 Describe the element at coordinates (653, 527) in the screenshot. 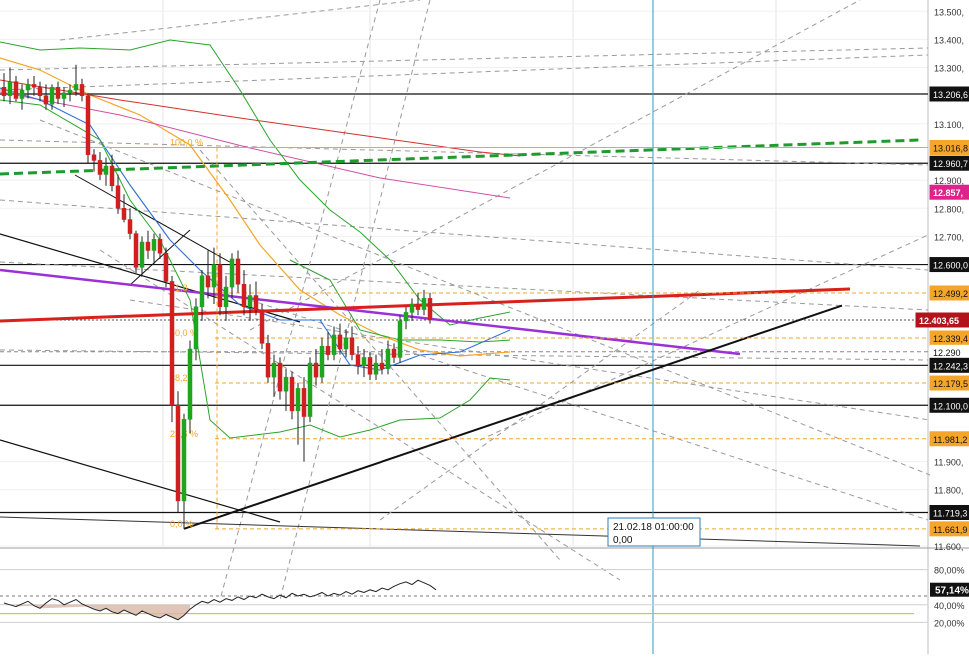

I see `crosshair-date: 21.02.18 01:00:00` at that location.